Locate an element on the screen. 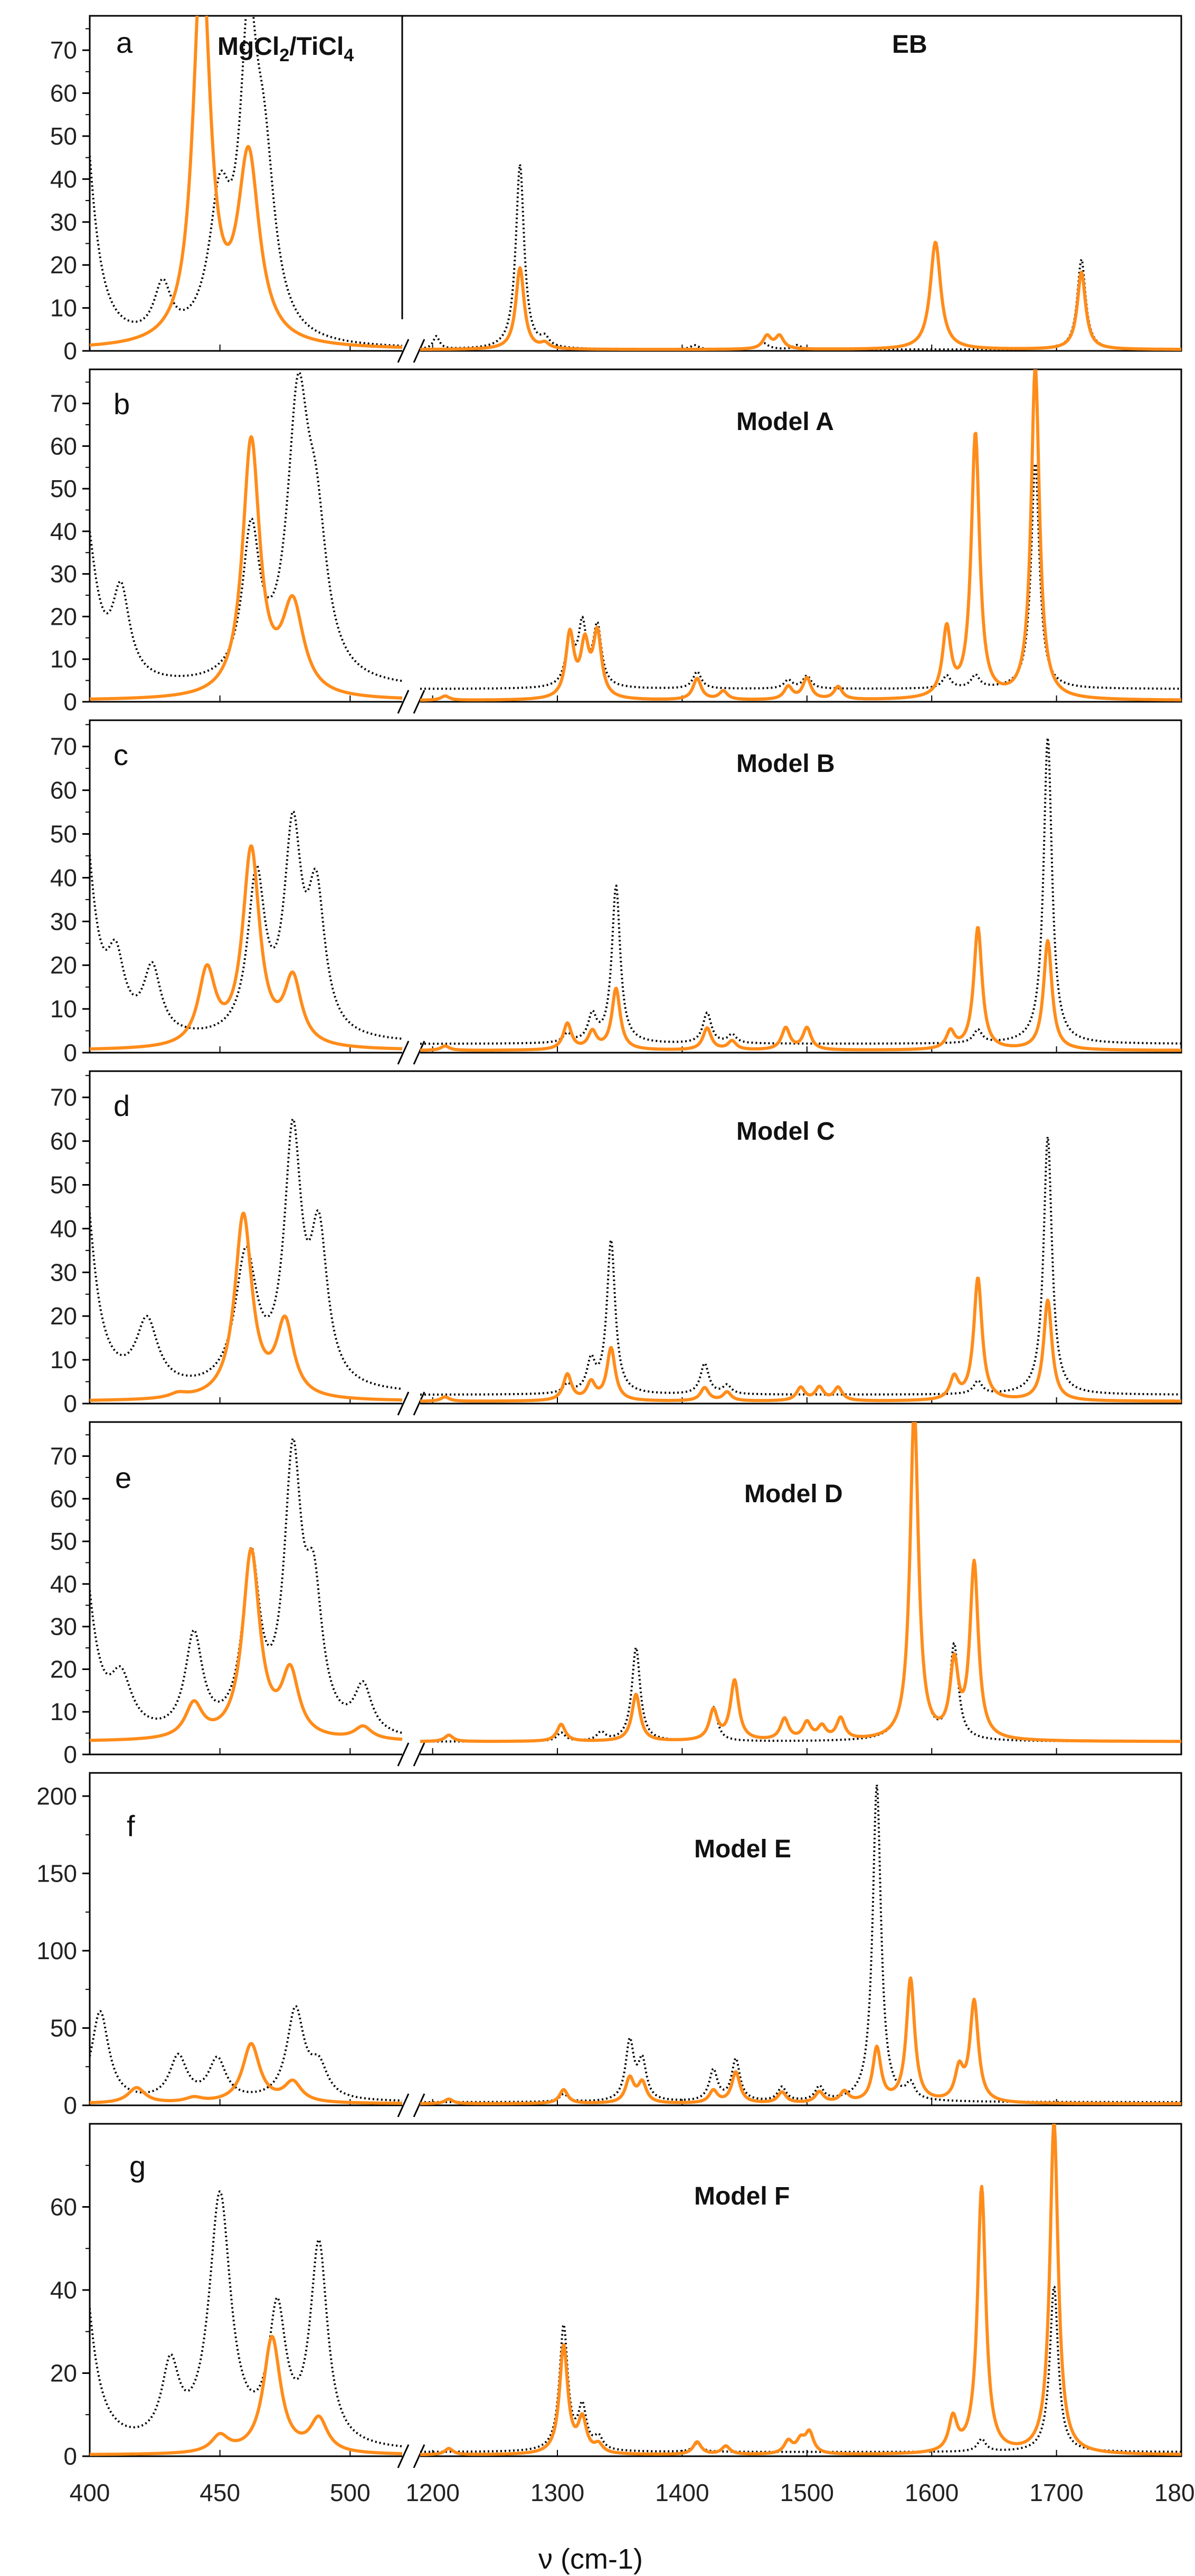  x-tick-label: 1700 is located at coordinates (1056, 2492).